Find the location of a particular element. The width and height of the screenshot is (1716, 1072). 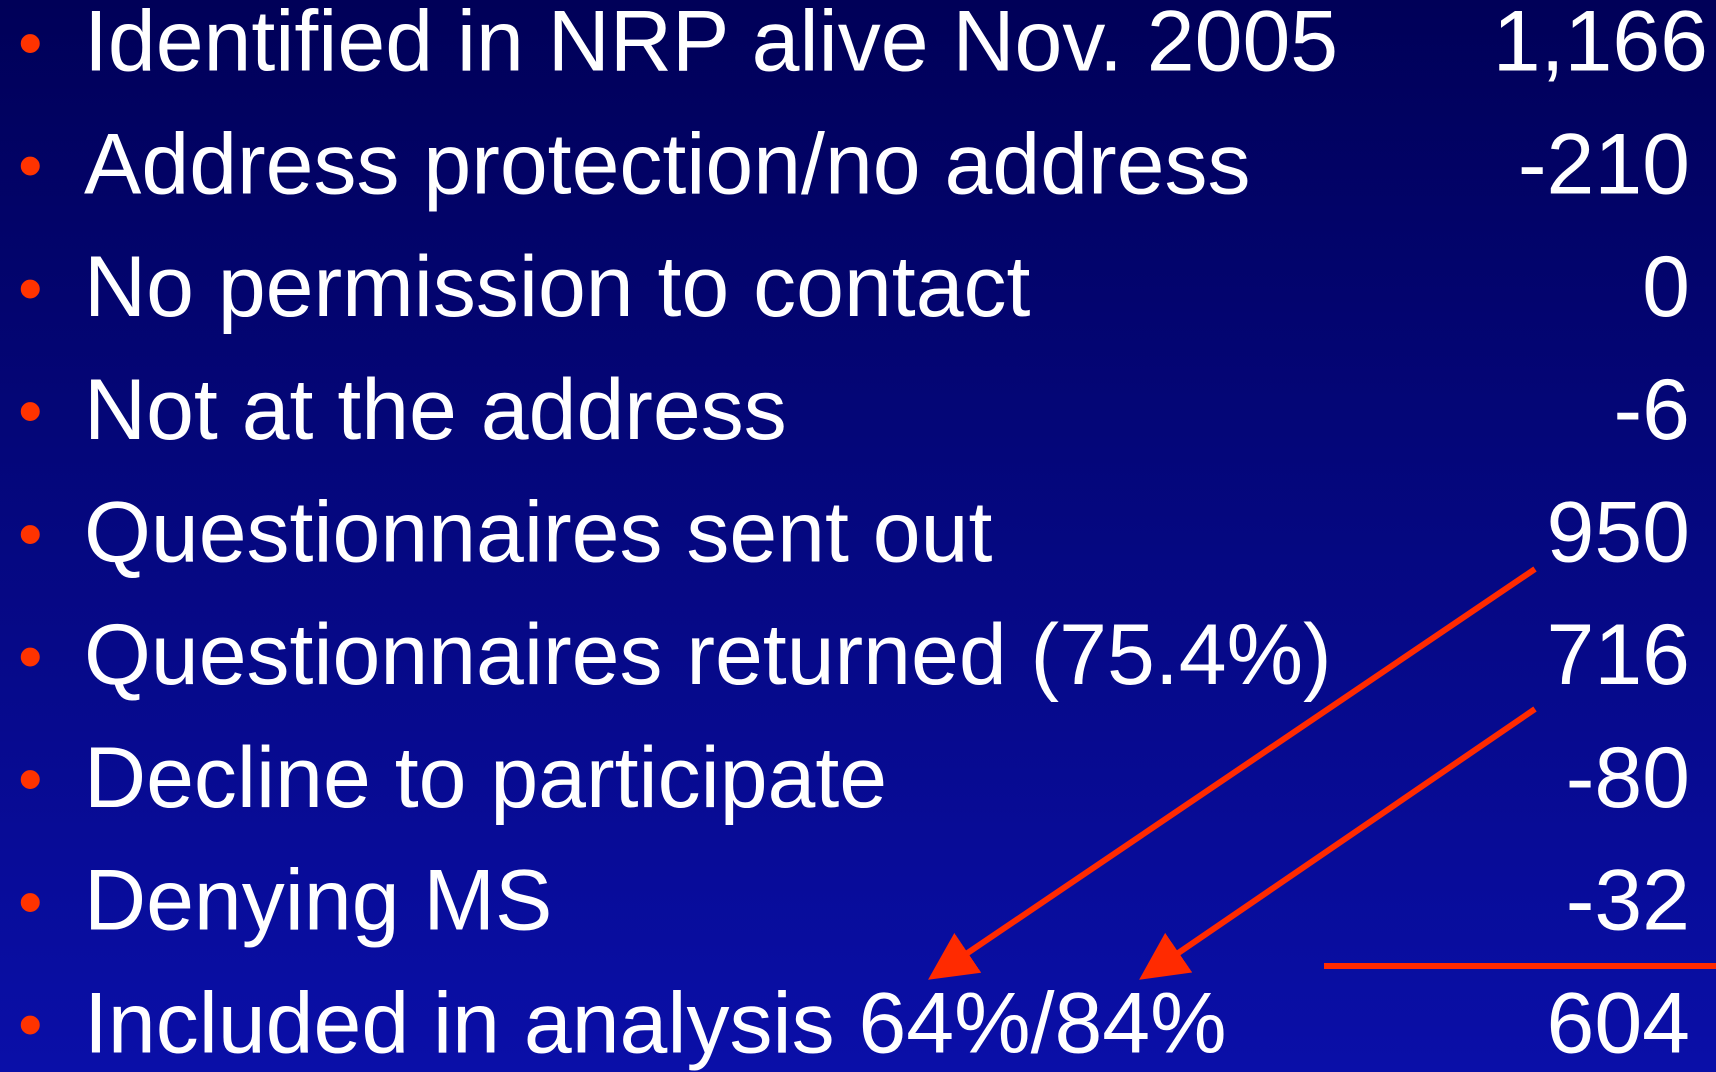

item-label: Not at the address is located at coordinates (435, 410).